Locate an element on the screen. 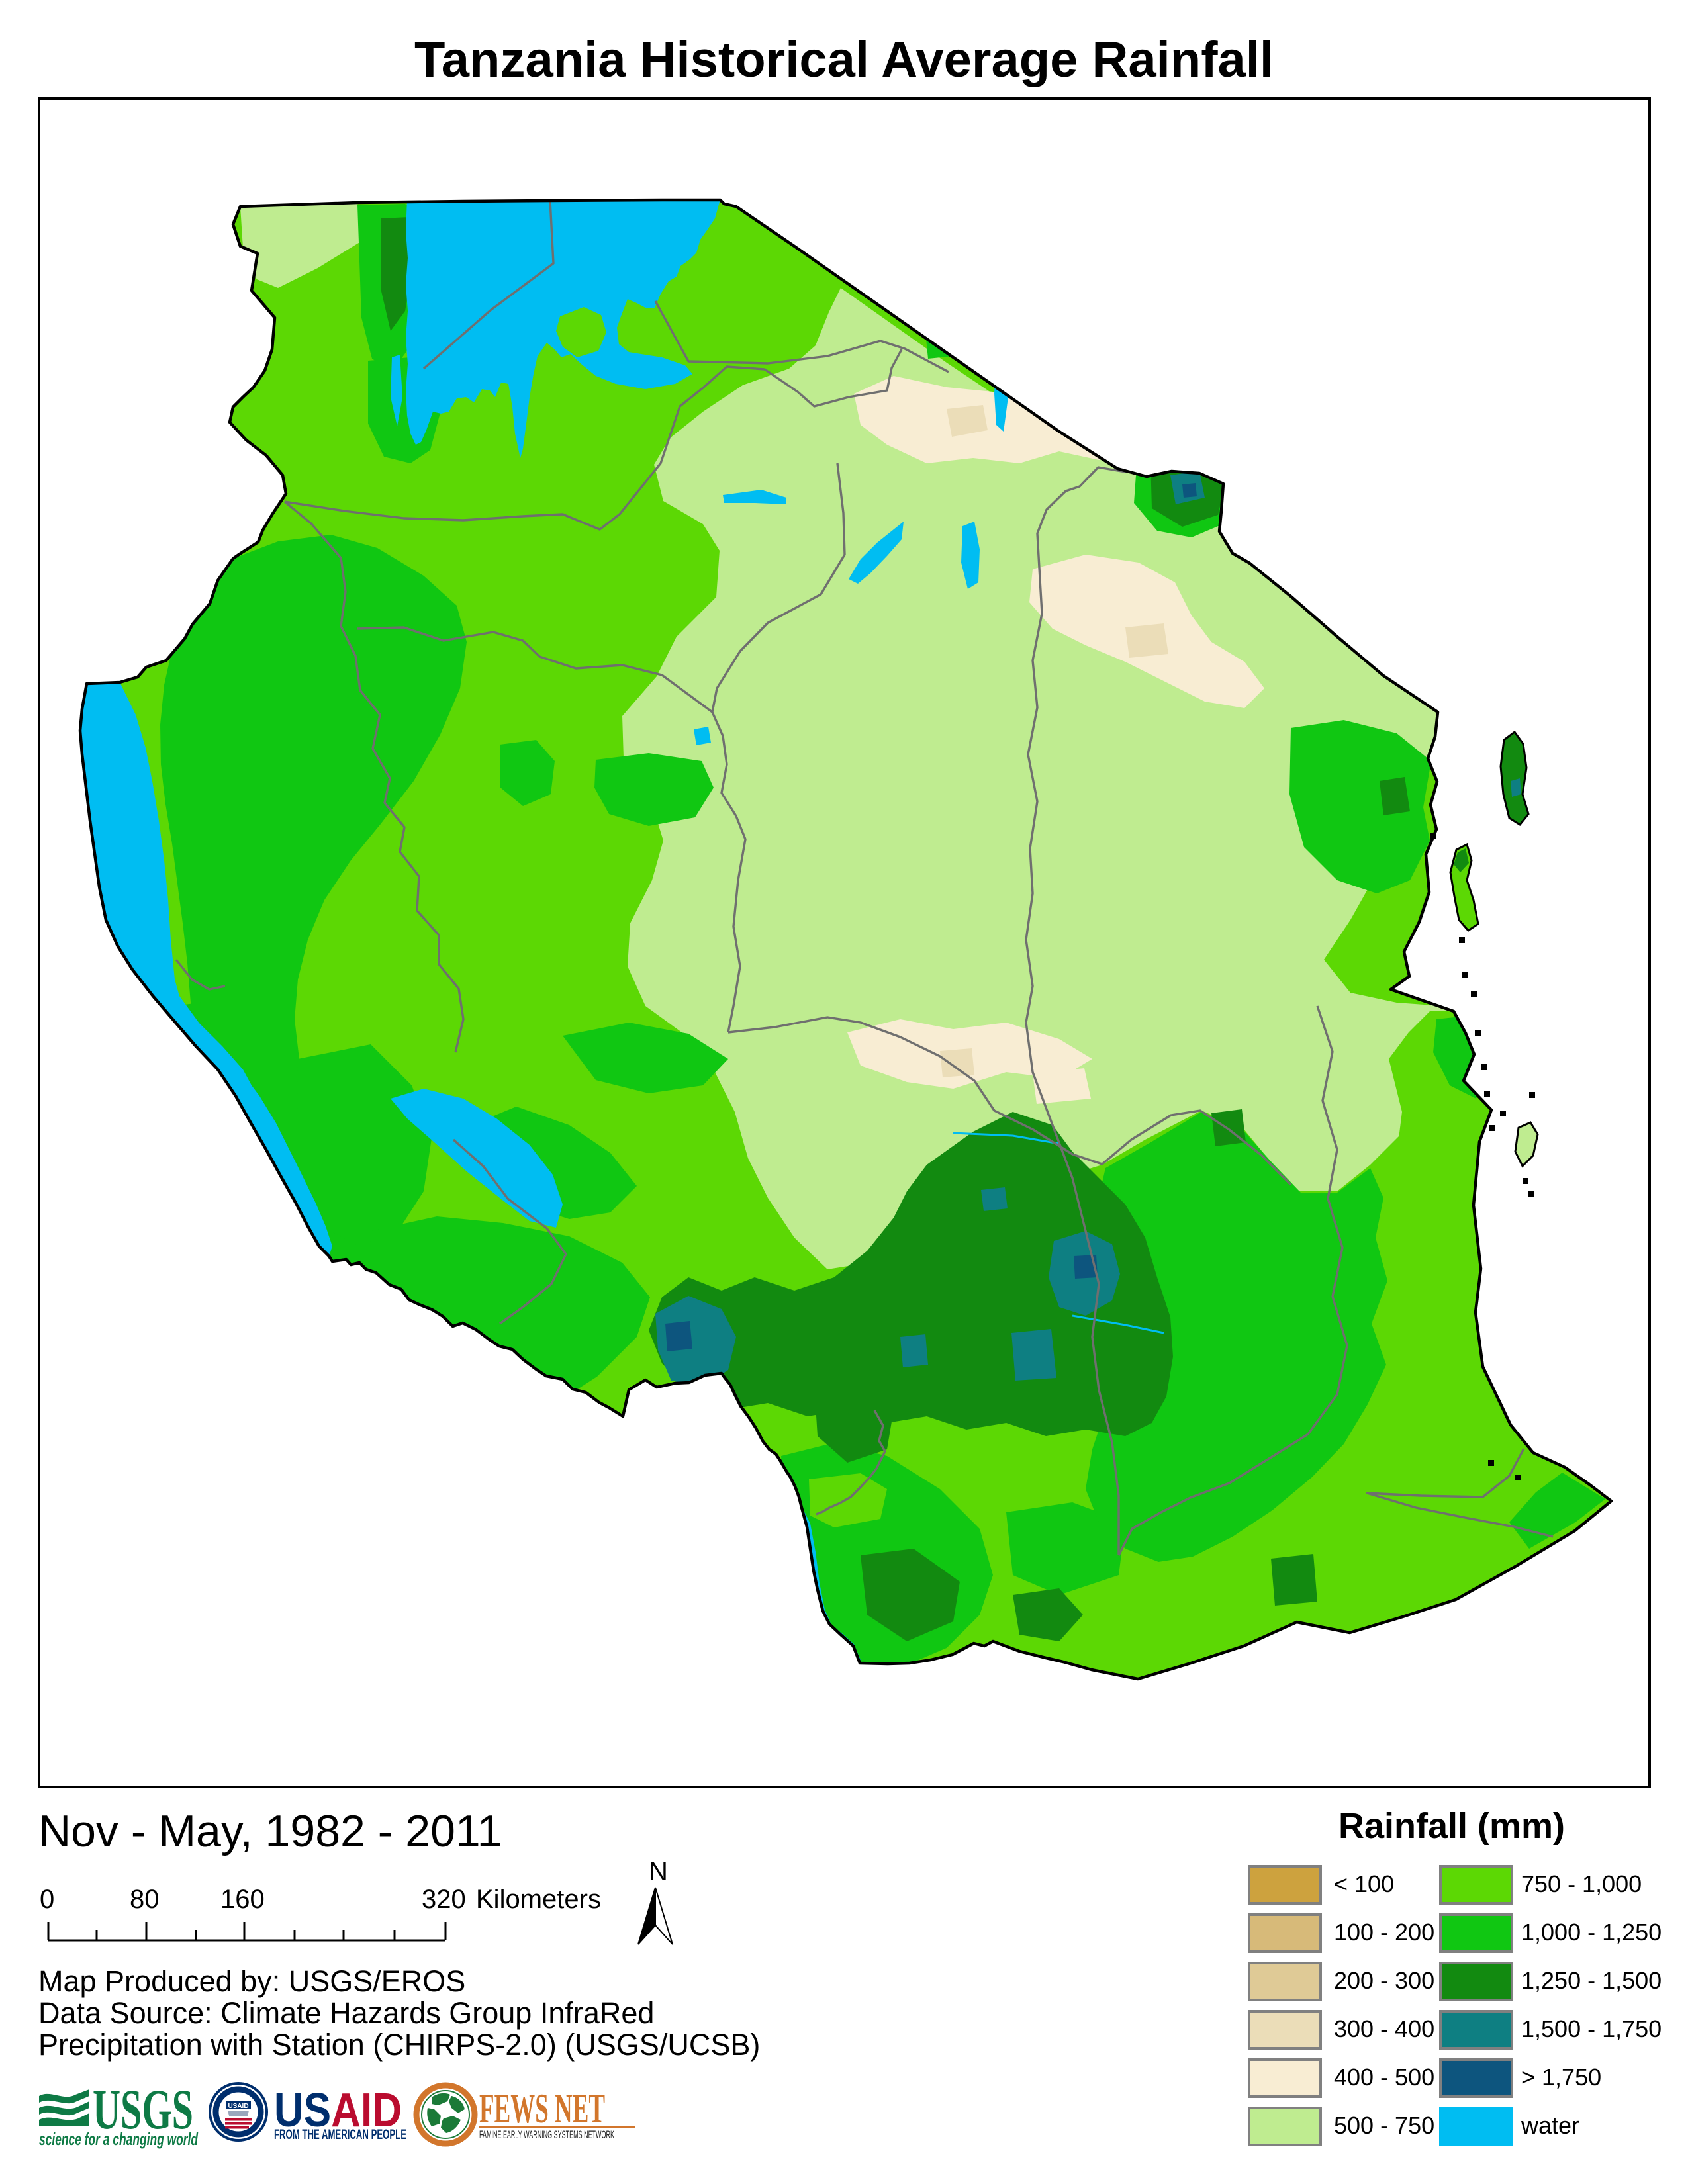 The image size is (1688, 2184). svg-text: FROM THE AMERICAN PEOPLE is located at coordinates (340, 2134).